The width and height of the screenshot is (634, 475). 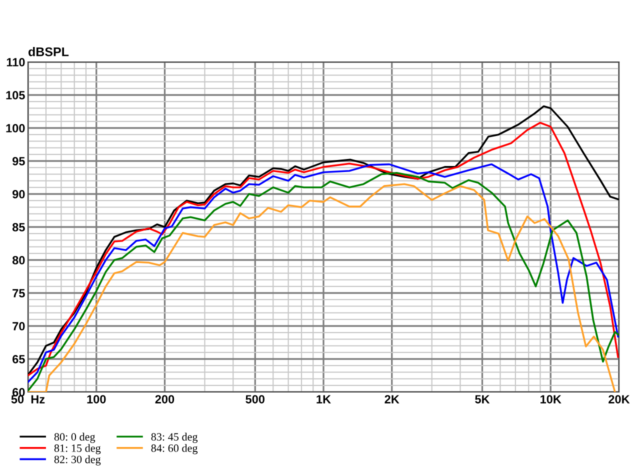 I want to click on x-tick-label: 20K, so click(x=619, y=399).